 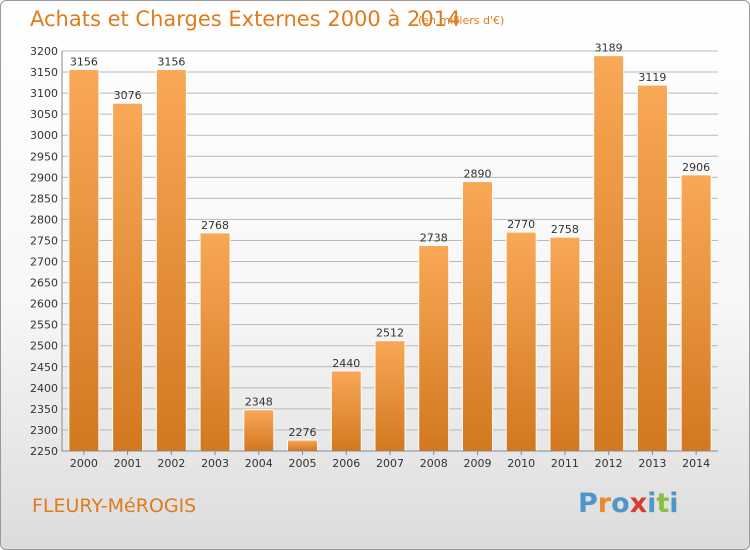 I want to click on x-tick-label: 2003, so click(x=215, y=463).